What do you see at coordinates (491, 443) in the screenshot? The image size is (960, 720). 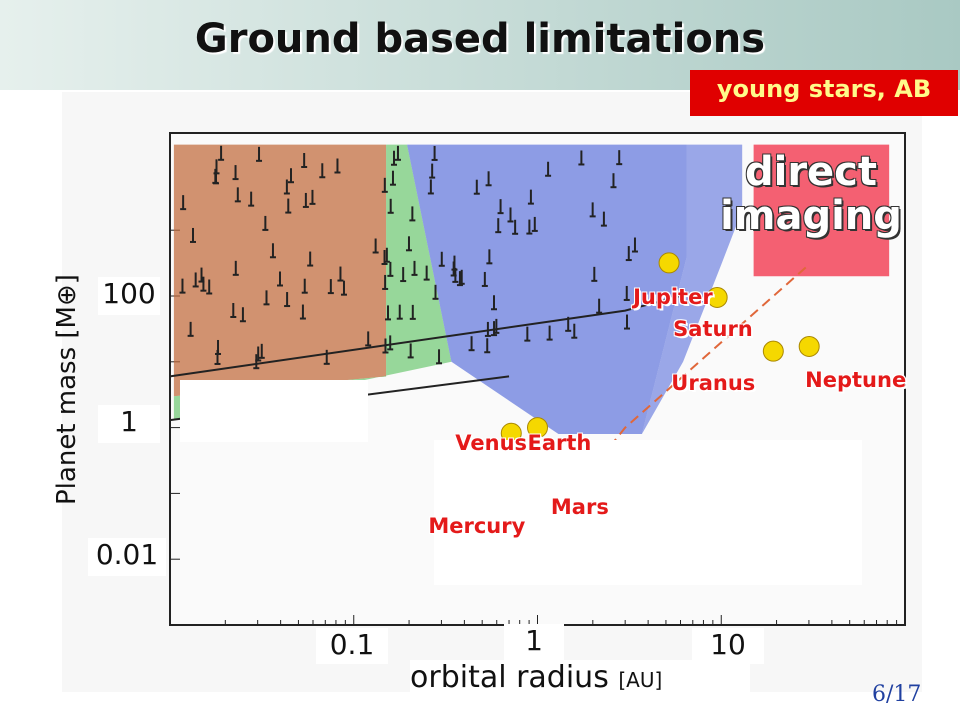 I see `planet-label-venus: Venus` at bounding box center [491, 443].